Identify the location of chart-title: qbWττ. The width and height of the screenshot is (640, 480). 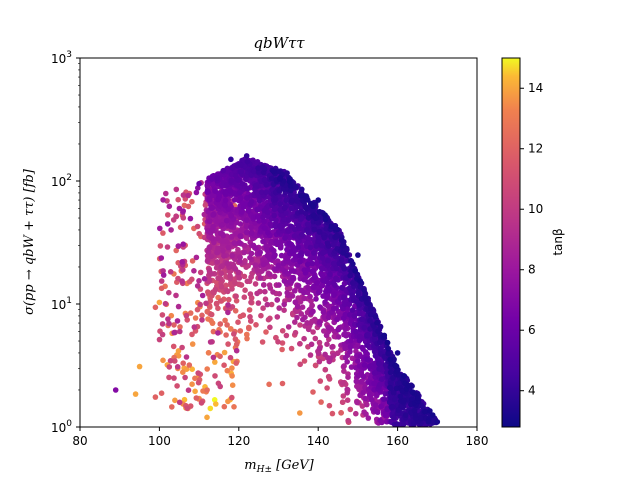
(279, 43).